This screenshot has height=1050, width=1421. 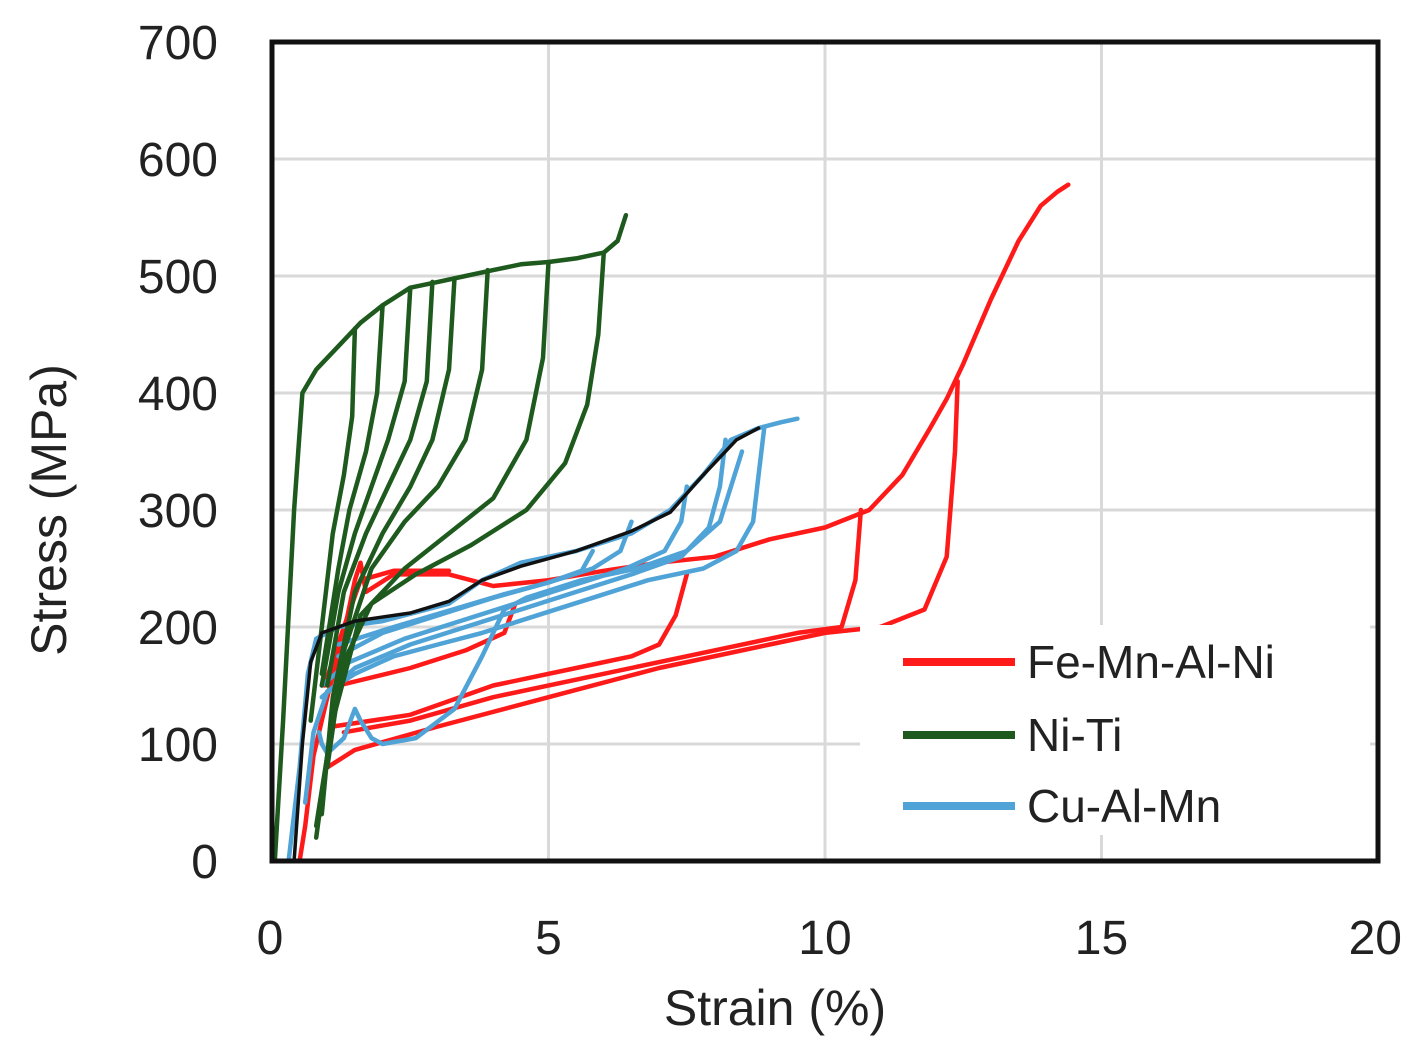 I want to click on legend-label-cu-al-mn: Cu-Al-Mn, so click(x=1124, y=806).